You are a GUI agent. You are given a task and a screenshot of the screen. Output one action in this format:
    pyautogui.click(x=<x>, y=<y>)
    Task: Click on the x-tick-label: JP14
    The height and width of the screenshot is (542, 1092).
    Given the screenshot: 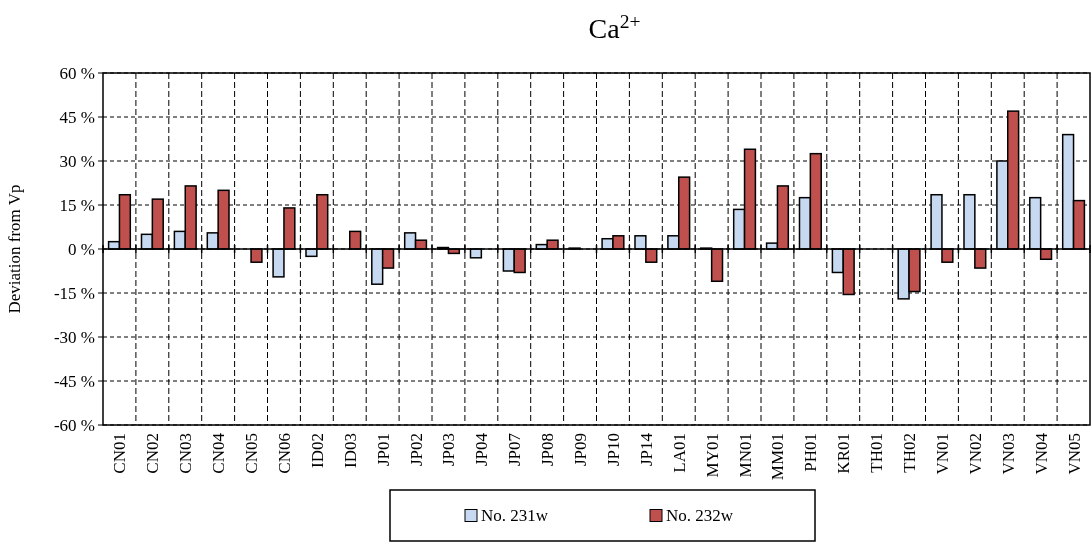 What is the action you would take?
    pyautogui.click(x=646, y=449)
    